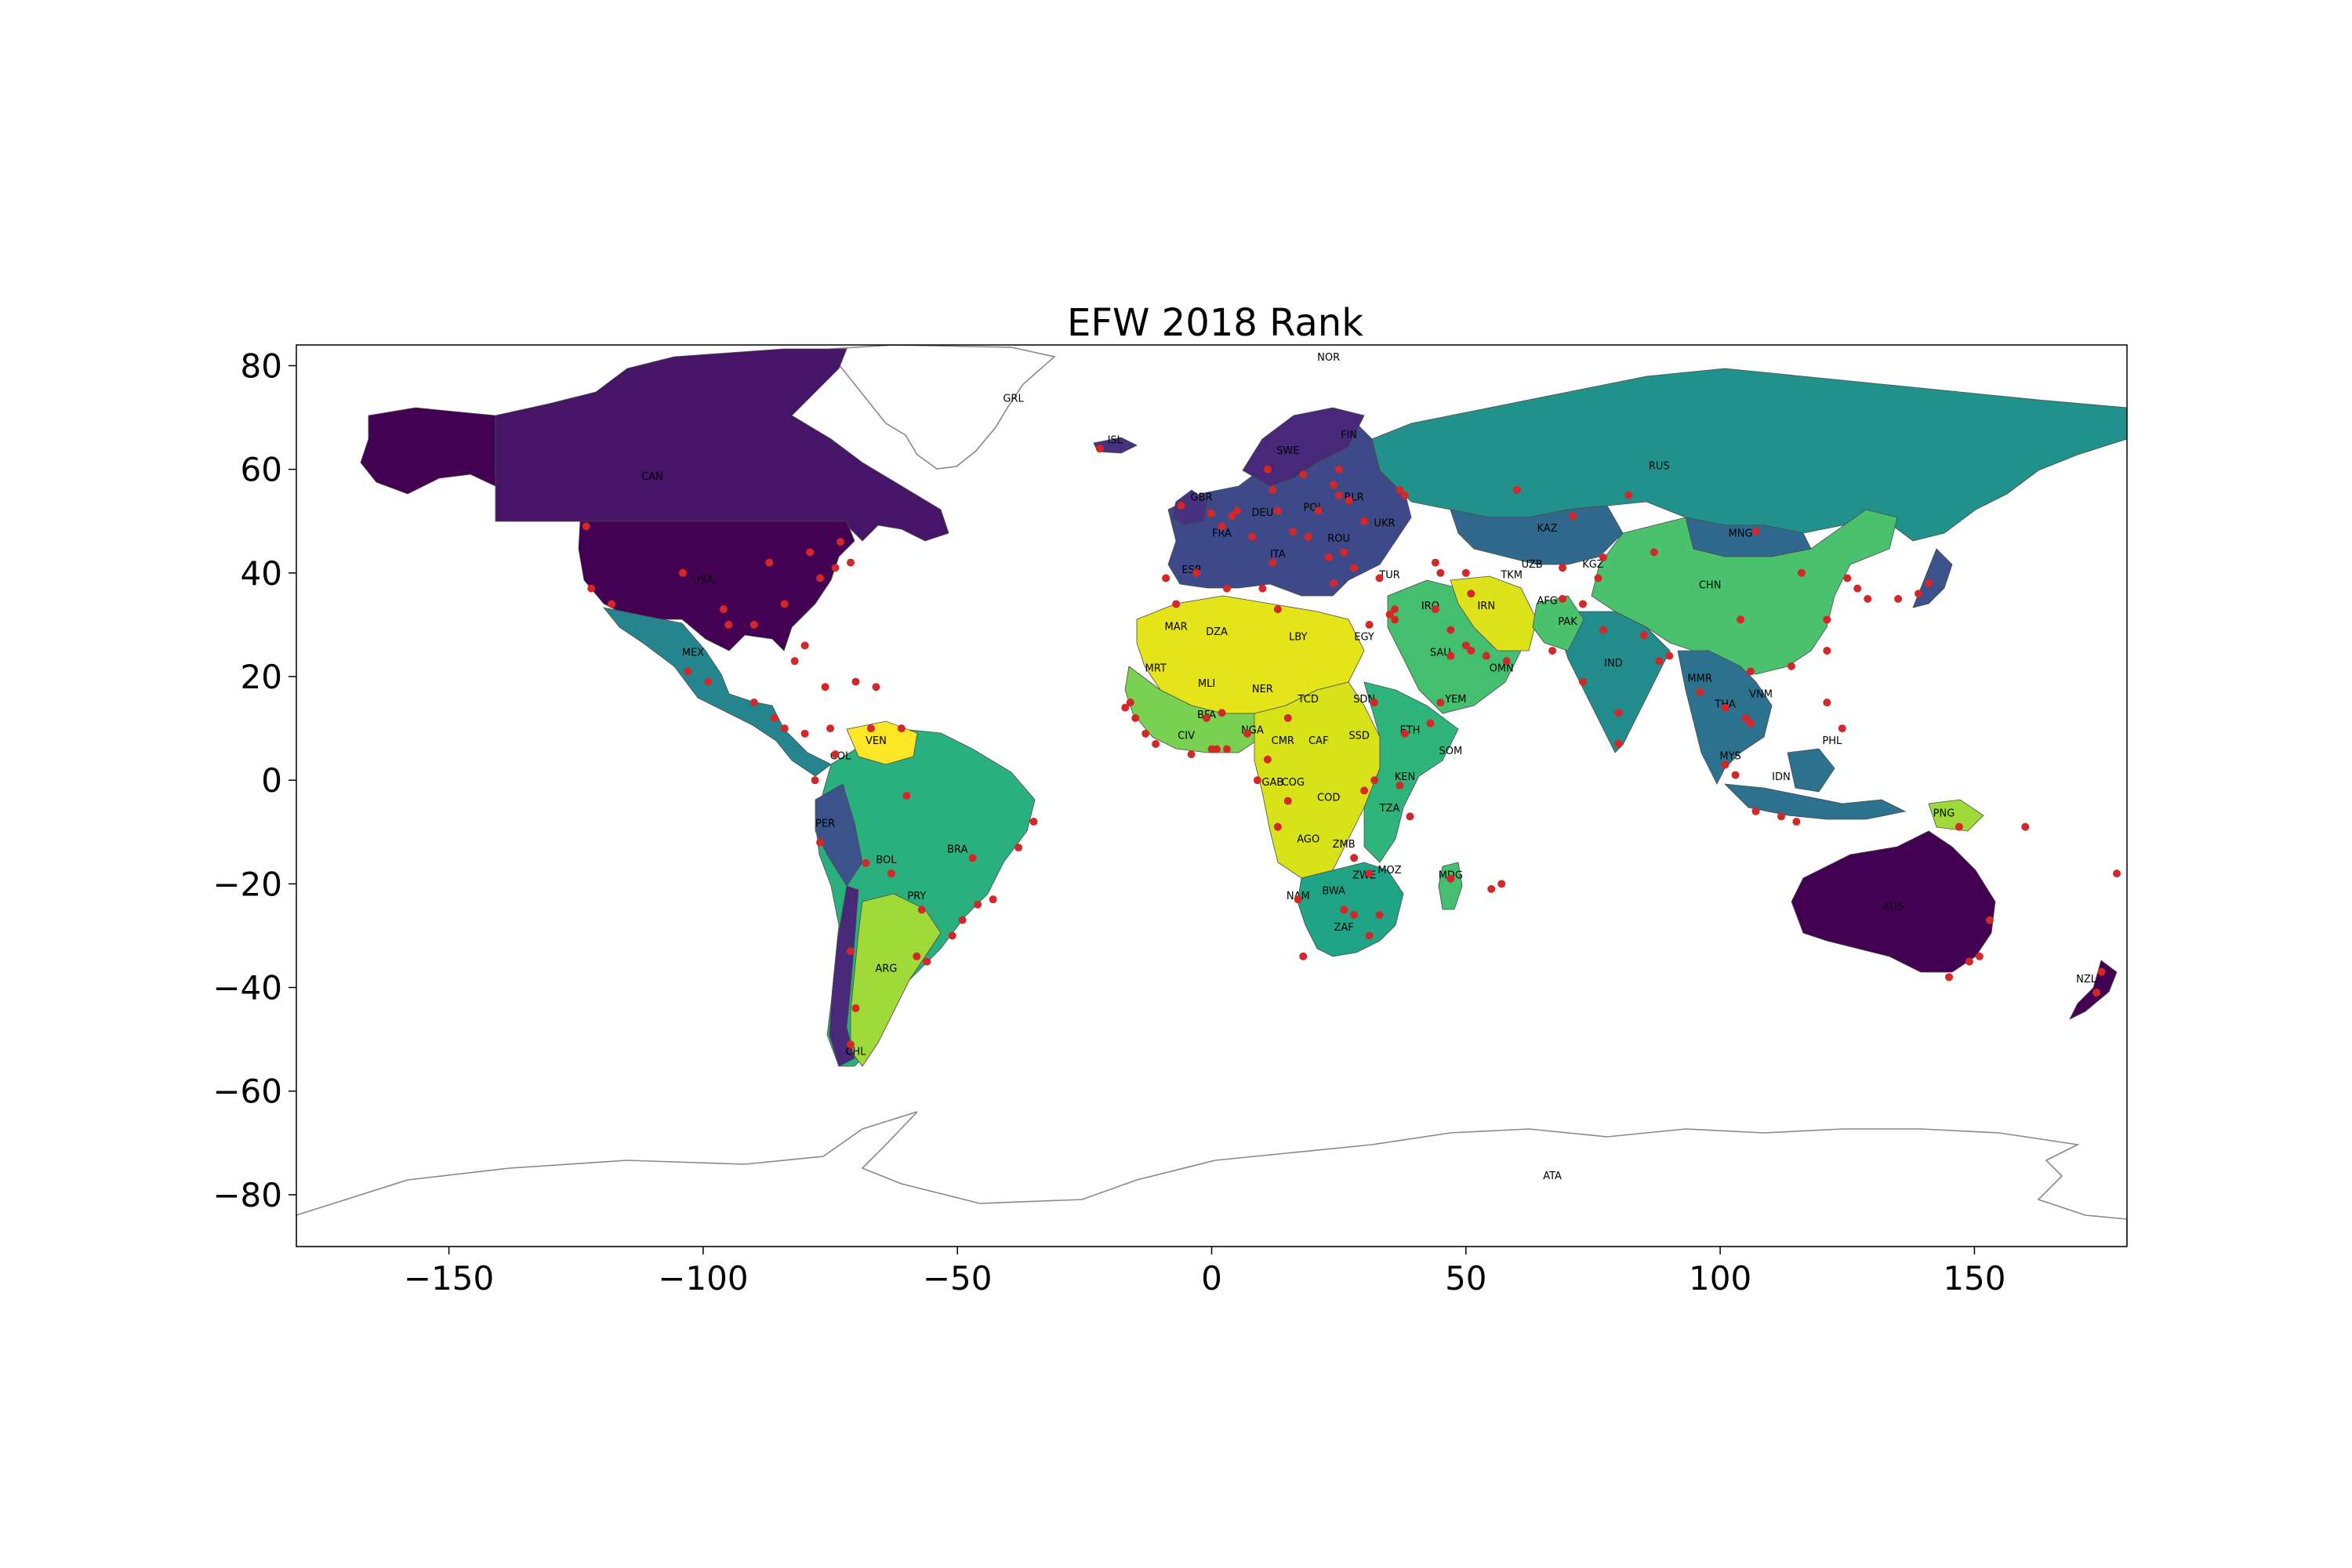 Image resolution: width=2352 pixels, height=1568 pixels. I want to click on country-label-zaf: ZAF, so click(1343, 928).